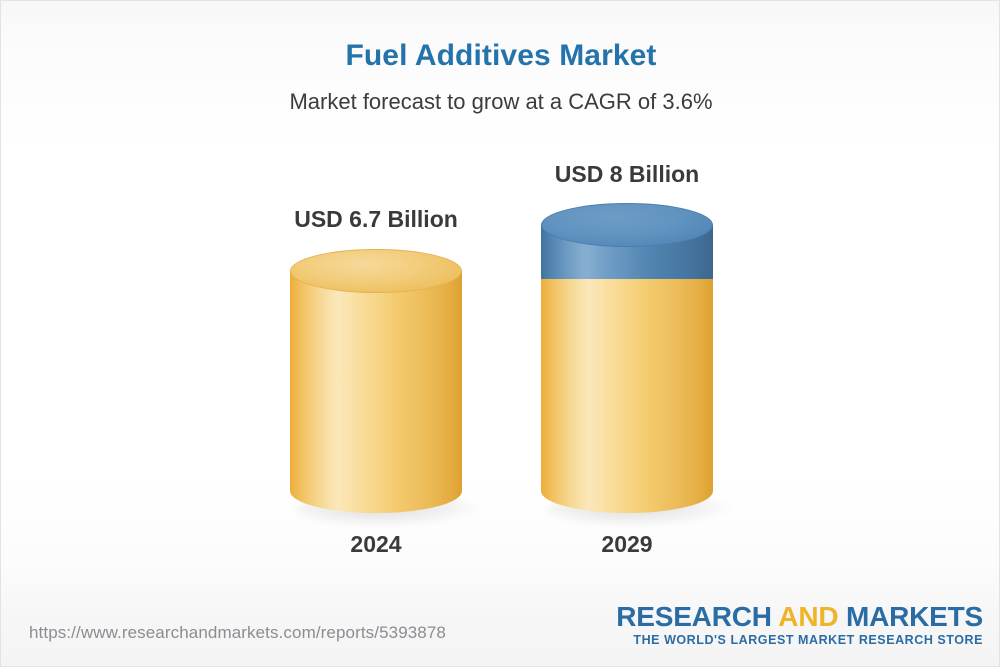  I want to click on cylinder-top-cap-2024, so click(376, 271).